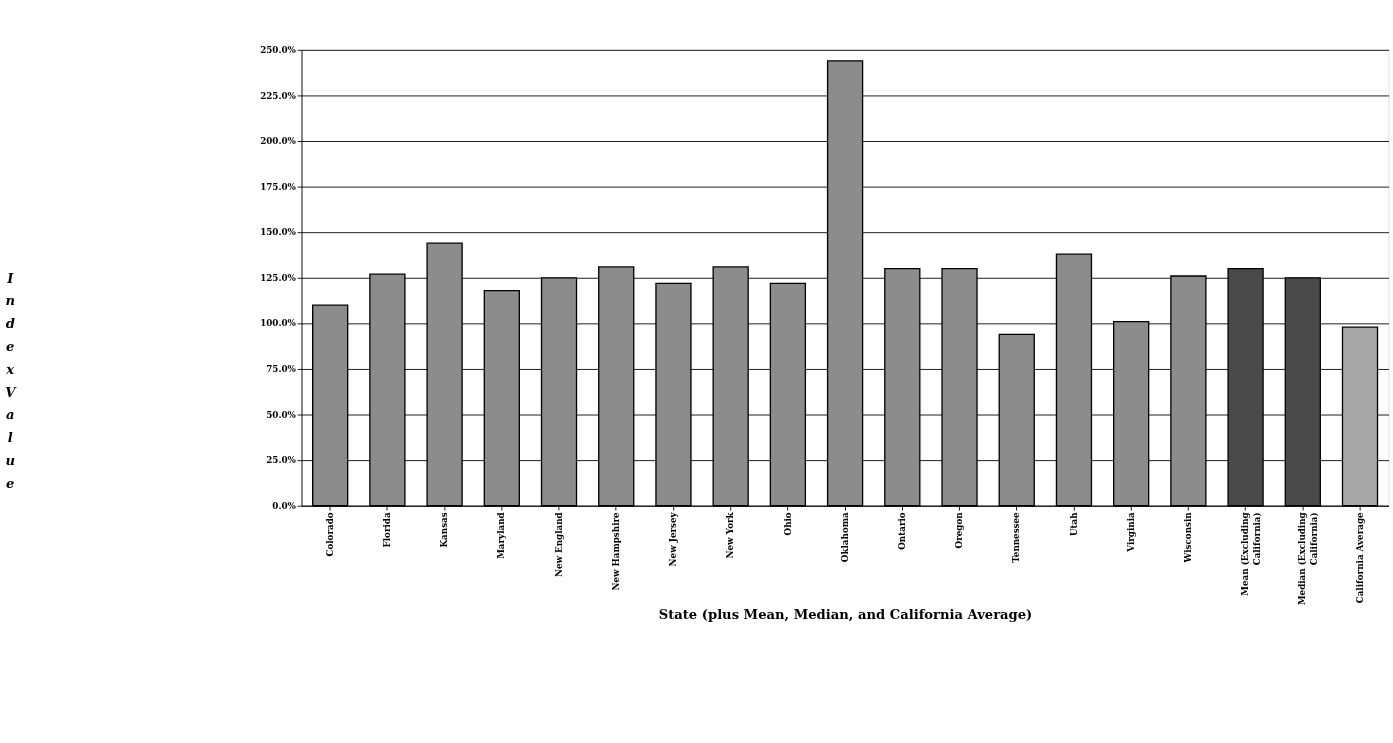  Describe the element at coordinates (1073, 524) in the screenshot. I see `x-tick-label: Utah` at that location.